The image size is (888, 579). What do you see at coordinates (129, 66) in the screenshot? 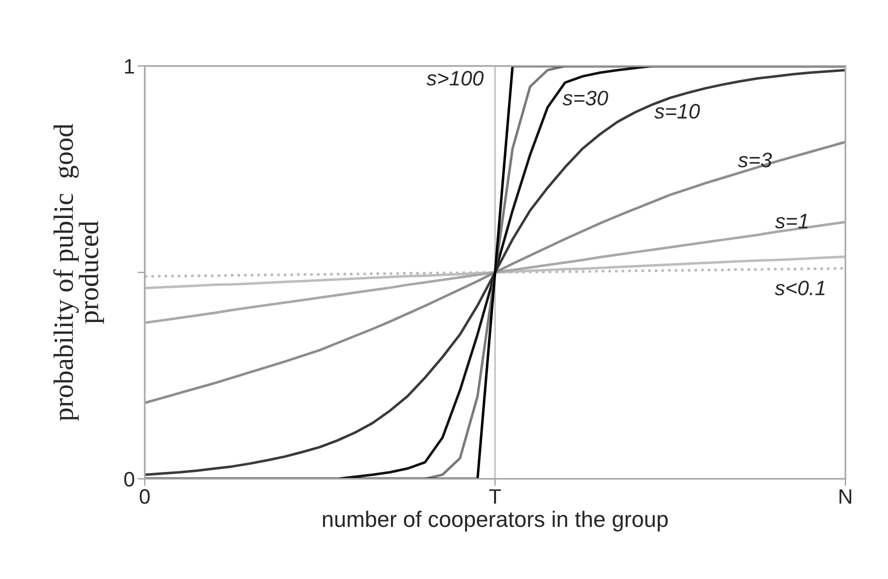
I see `y-tick-label: 1` at bounding box center [129, 66].